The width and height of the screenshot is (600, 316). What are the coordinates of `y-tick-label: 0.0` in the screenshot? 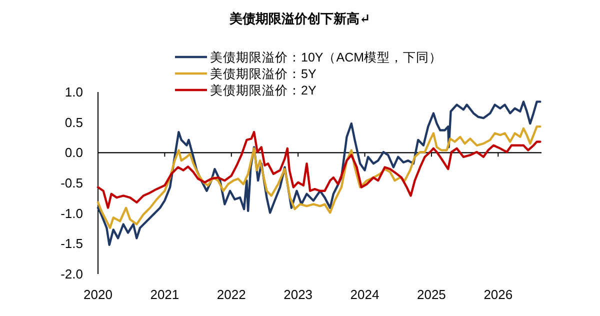 It's located at (73, 152).